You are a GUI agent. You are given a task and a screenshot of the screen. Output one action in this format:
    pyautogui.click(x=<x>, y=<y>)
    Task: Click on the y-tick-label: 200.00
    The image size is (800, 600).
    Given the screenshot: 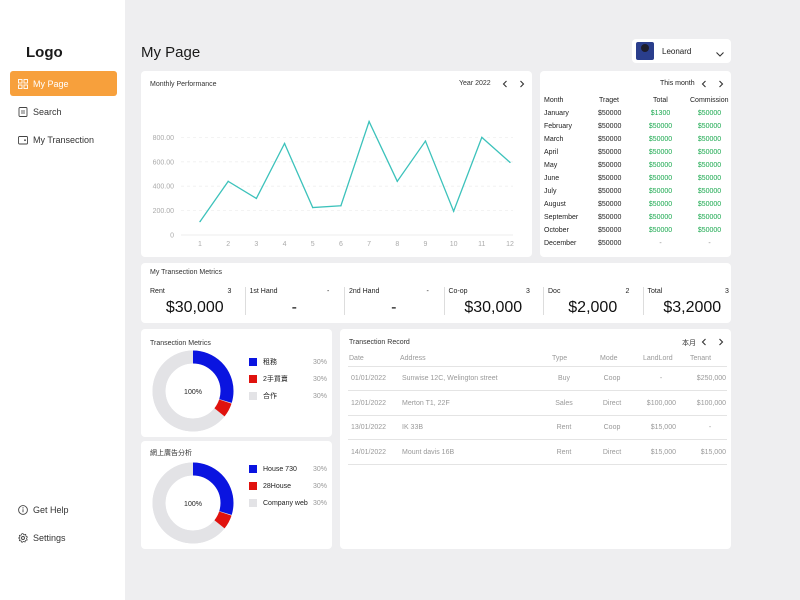 What is the action you would take?
    pyautogui.click(x=164, y=211)
    